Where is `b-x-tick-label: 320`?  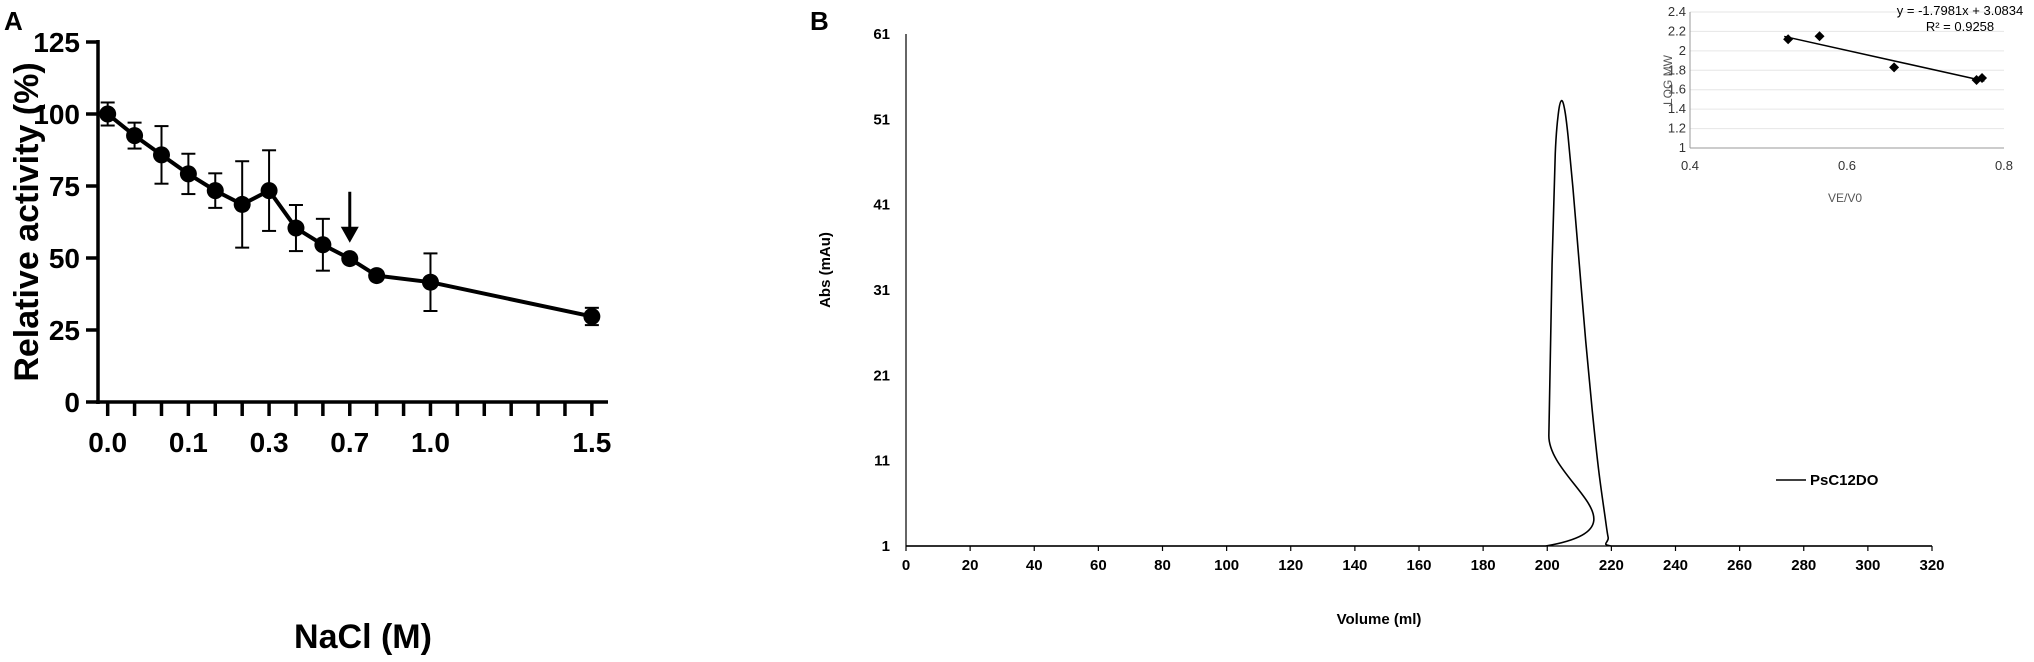 b-x-tick-label: 320 is located at coordinates (1931, 565).